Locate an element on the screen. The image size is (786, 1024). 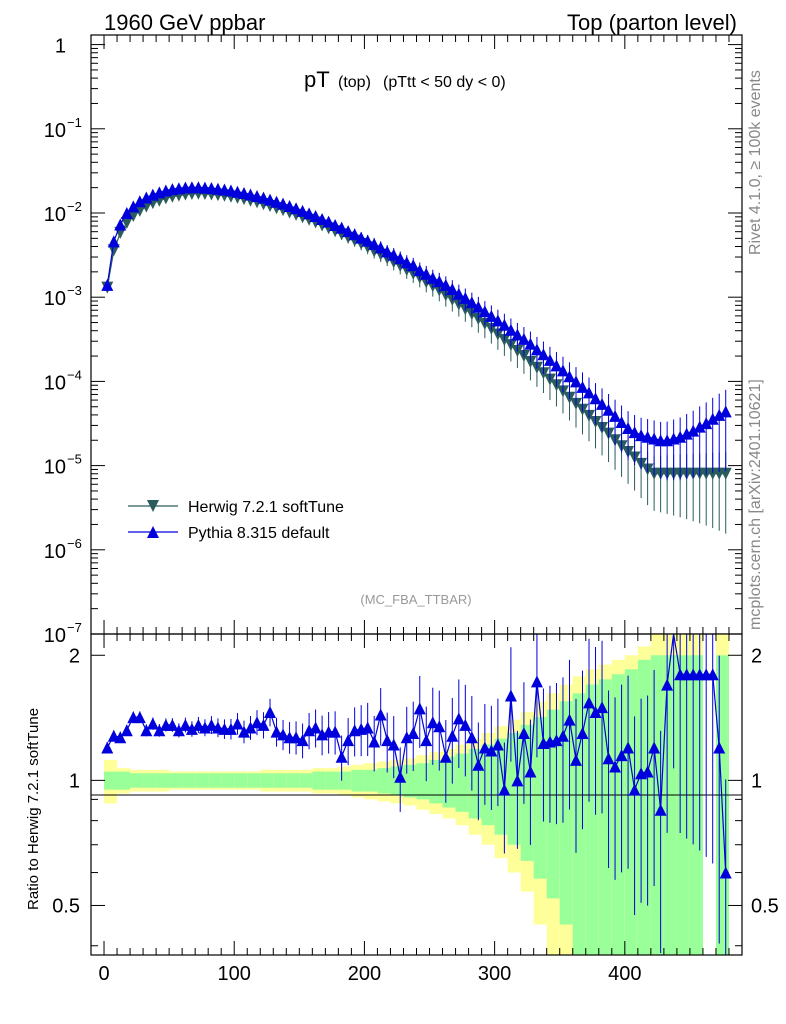
ratio-y-tick-label-right: 2 is located at coordinates (756, 656).